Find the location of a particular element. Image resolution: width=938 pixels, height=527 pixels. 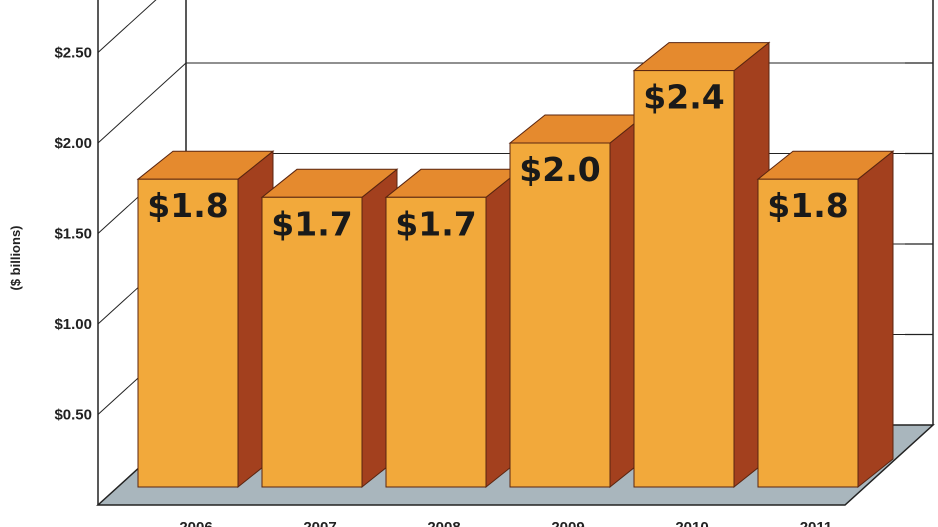

x-tick-label: 2011 is located at coordinates (816, 523).